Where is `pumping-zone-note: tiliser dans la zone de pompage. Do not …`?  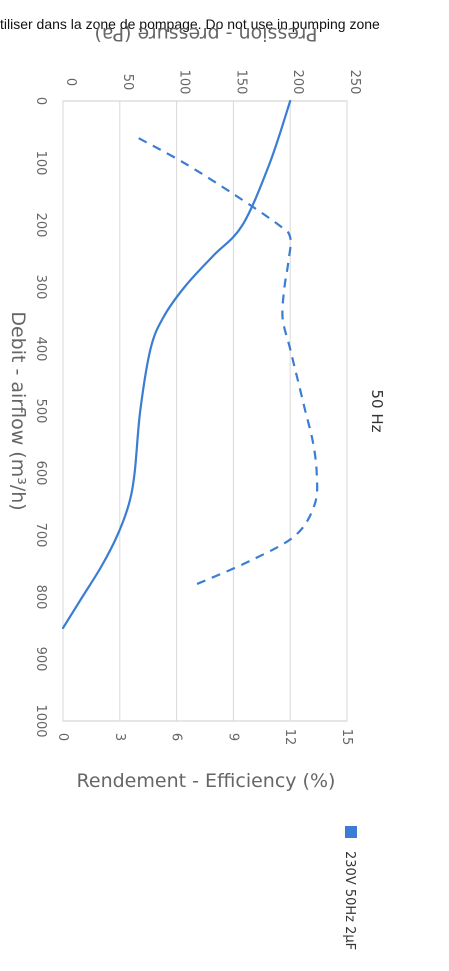 pumping-zone-note: tiliser dans la zone de pompage. Do not … is located at coordinates (190, 24).